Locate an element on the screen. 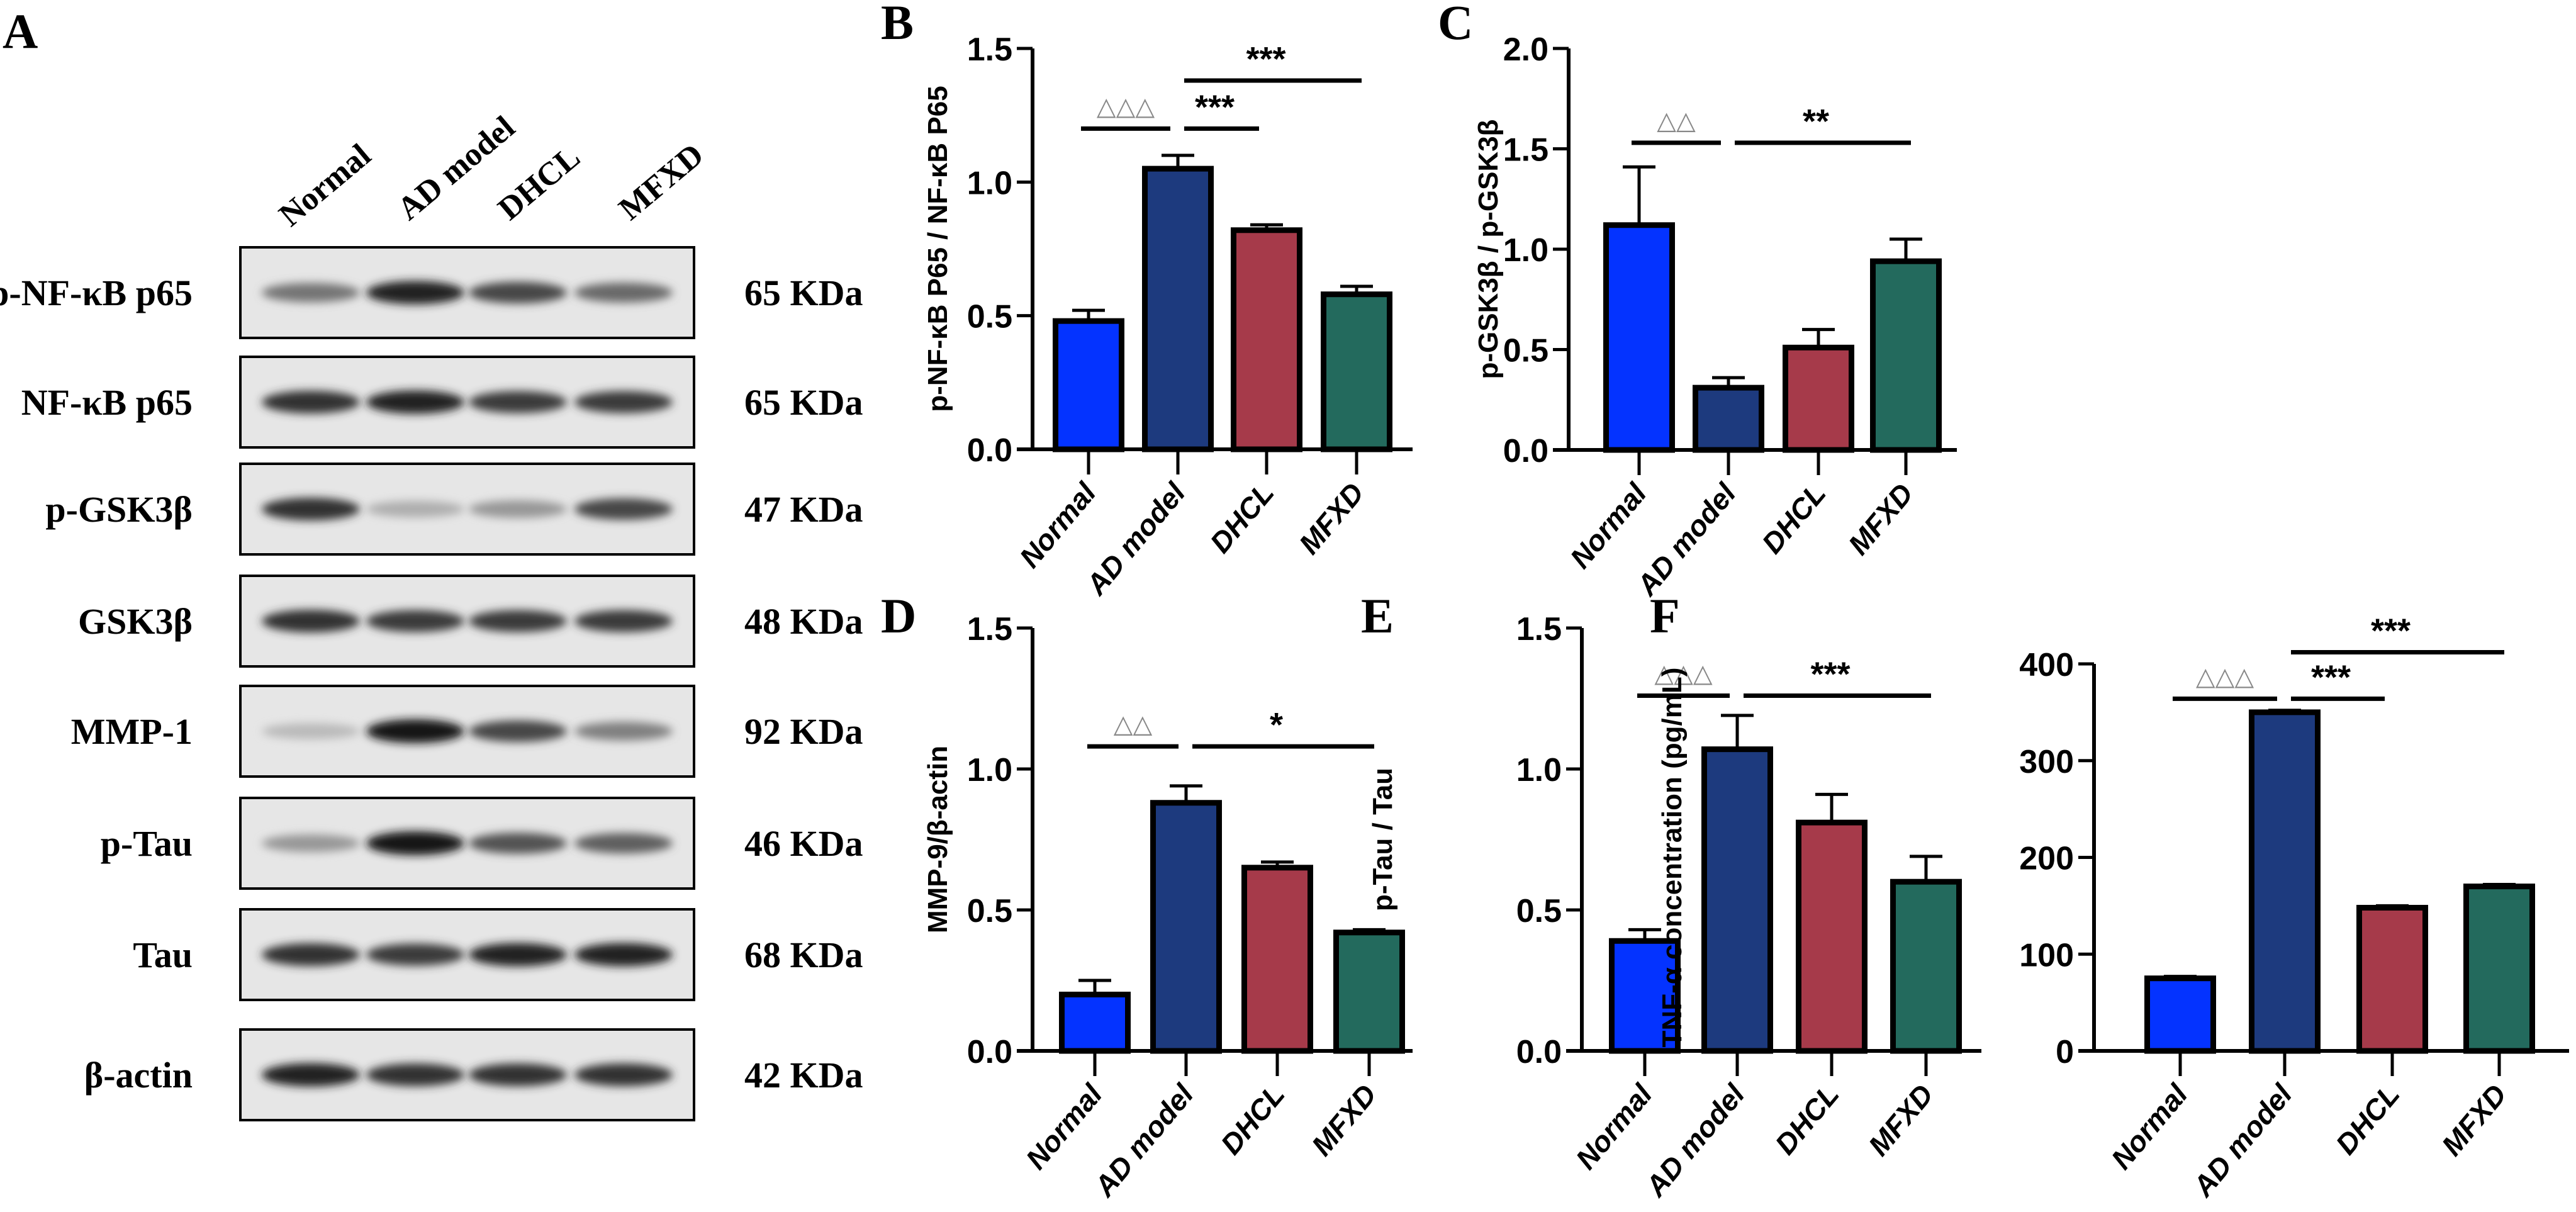 The width and height of the screenshot is (2576, 1212). protein-label: p-GSK3β is located at coordinates (119, 509).